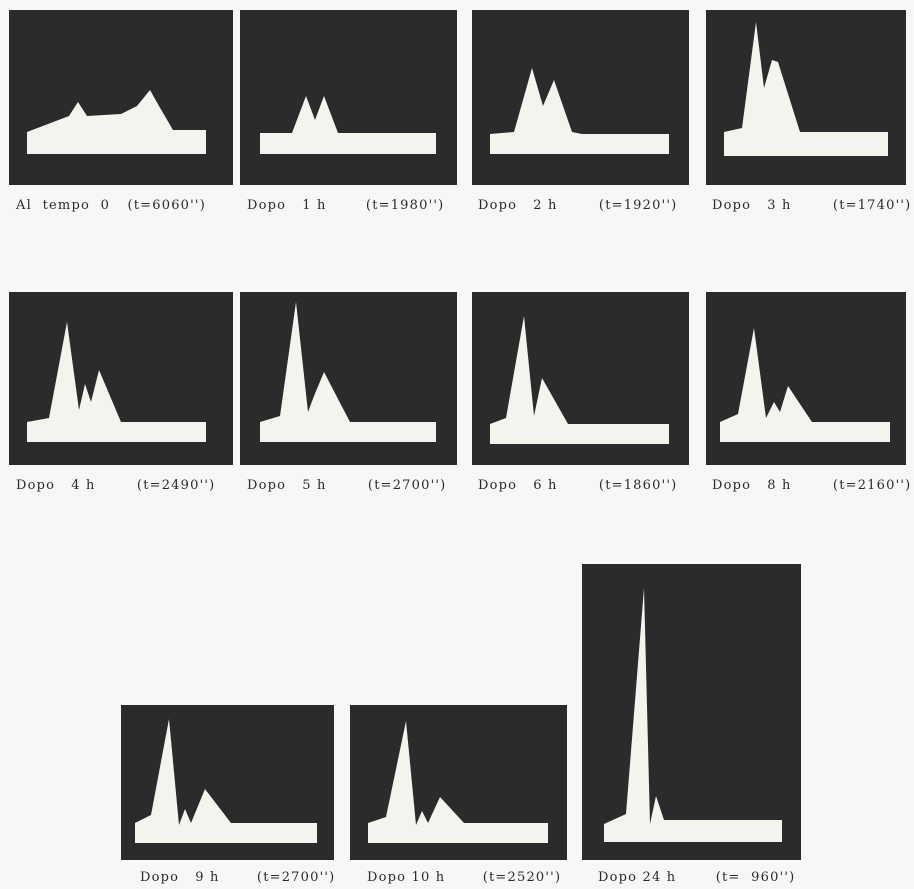 Image resolution: width=914 pixels, height=889 pixels. I want to click on caption-10h: Dopo 10 h (t=2520''), so click(464, 877).